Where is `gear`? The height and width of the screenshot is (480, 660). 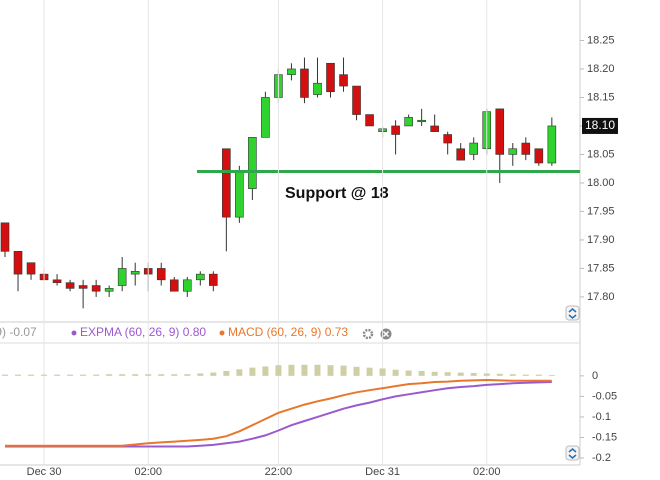
gear is located at coordinates (368, 334).